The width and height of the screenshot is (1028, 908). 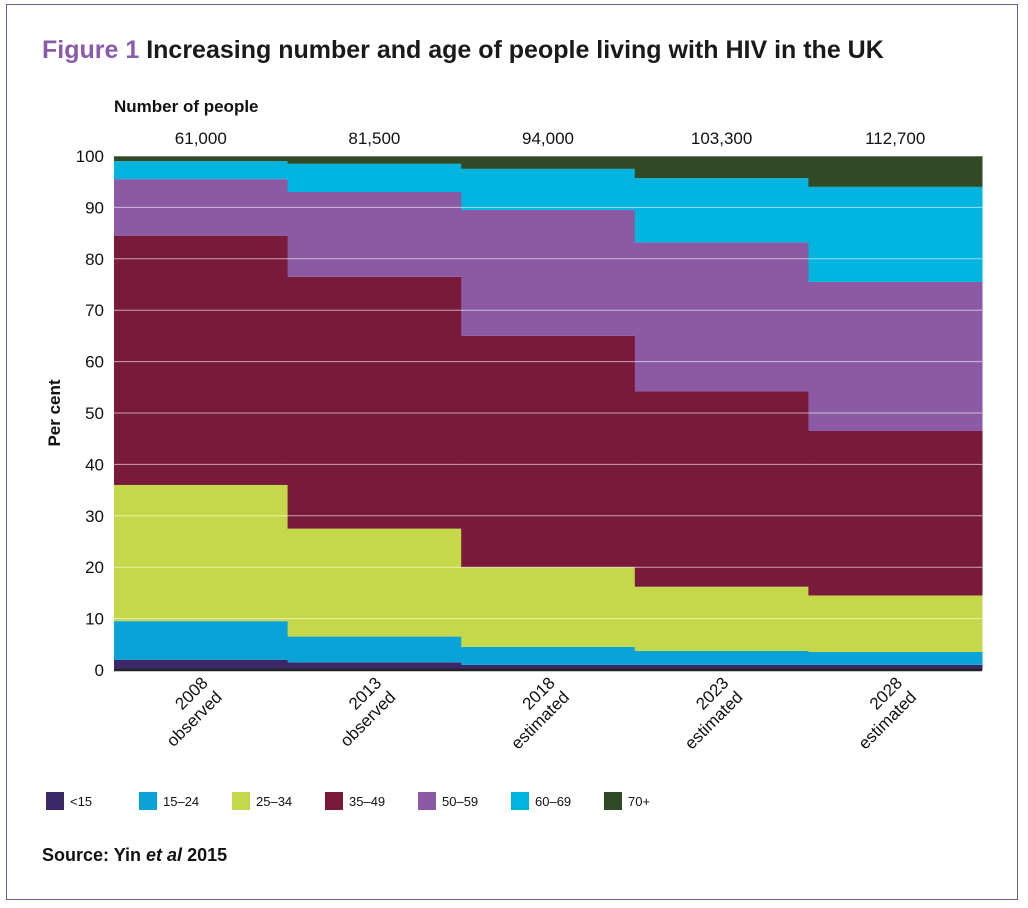 I want to click on legend-item-4: 50–59, so click(x=448, y=801).